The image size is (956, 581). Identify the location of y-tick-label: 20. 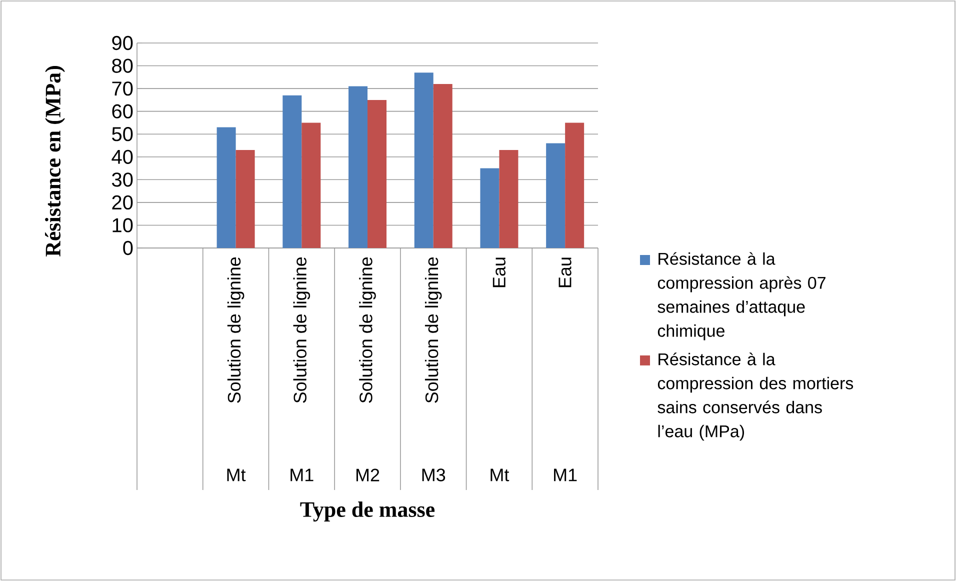
(122, 202).